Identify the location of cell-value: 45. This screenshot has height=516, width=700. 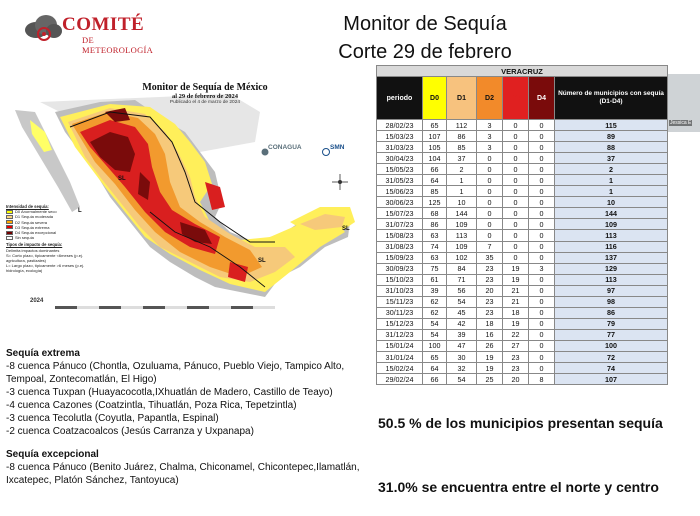
(461, 312).